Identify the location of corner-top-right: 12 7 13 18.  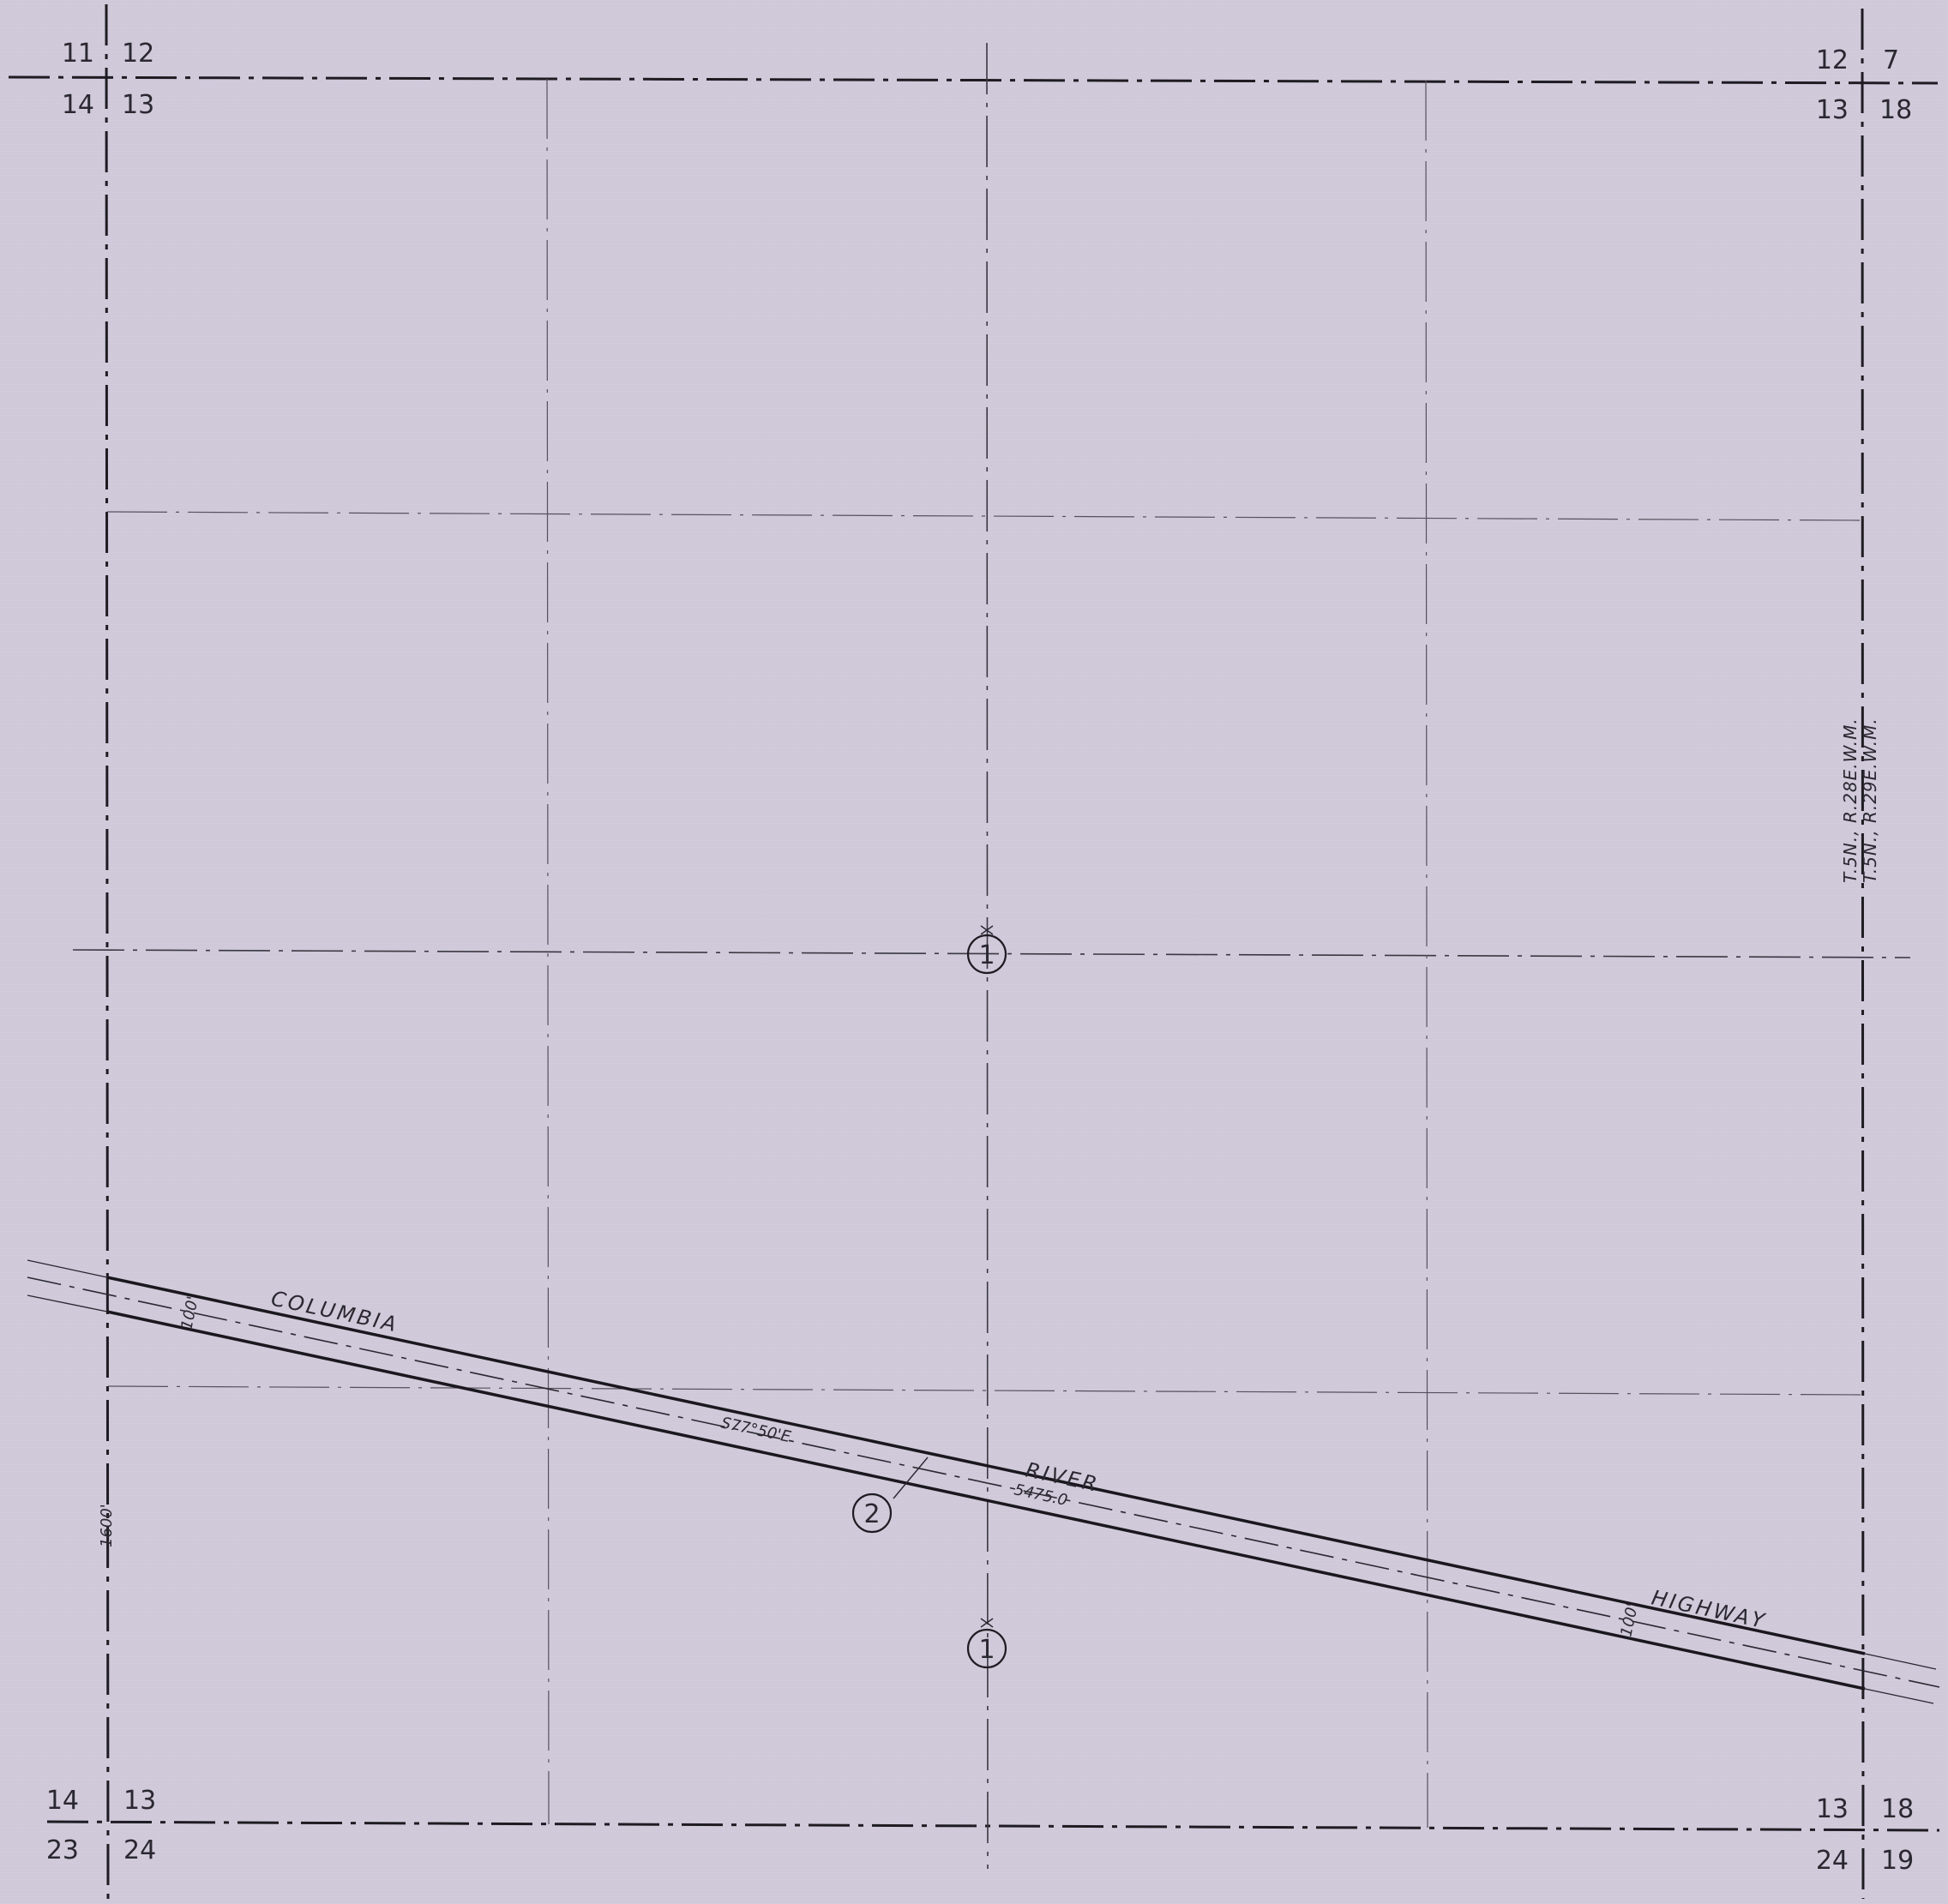
(1864, 85).